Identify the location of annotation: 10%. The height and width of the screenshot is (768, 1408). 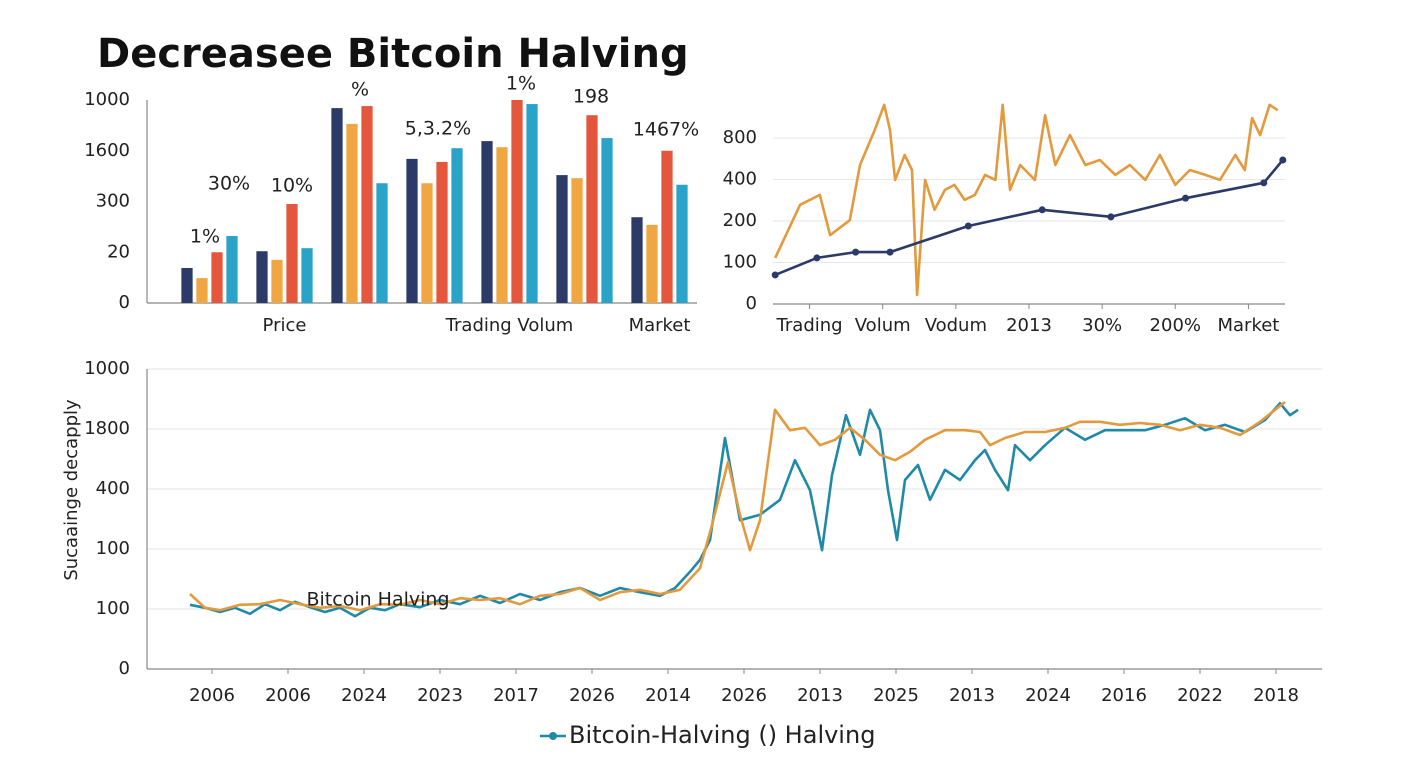
(292, 186).